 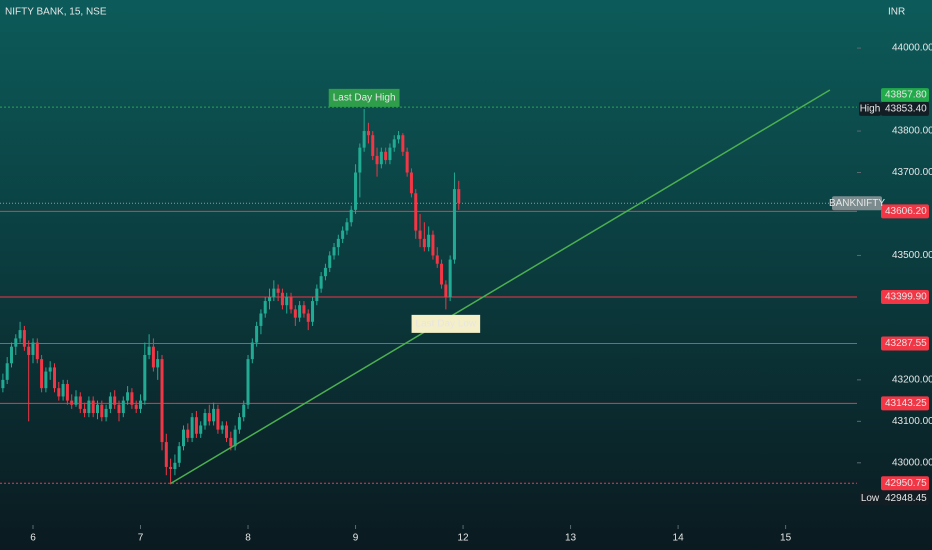 I want to click on level-price-label: 43143.25, so click(x=906, y=403).